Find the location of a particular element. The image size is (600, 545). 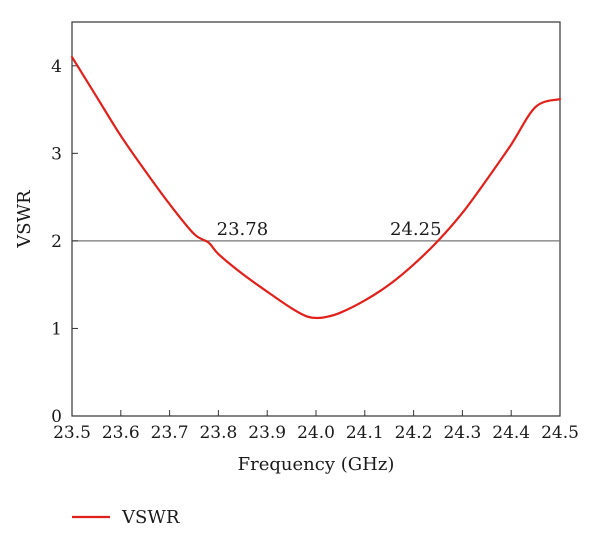

y-tick-label: 2 is located at coordinates (56, 242).